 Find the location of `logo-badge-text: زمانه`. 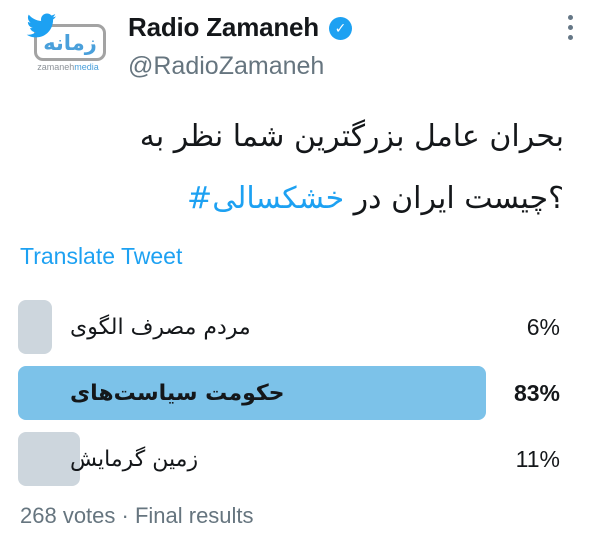

logo-badge-text: زمانه is located at coordinates (70, 42).